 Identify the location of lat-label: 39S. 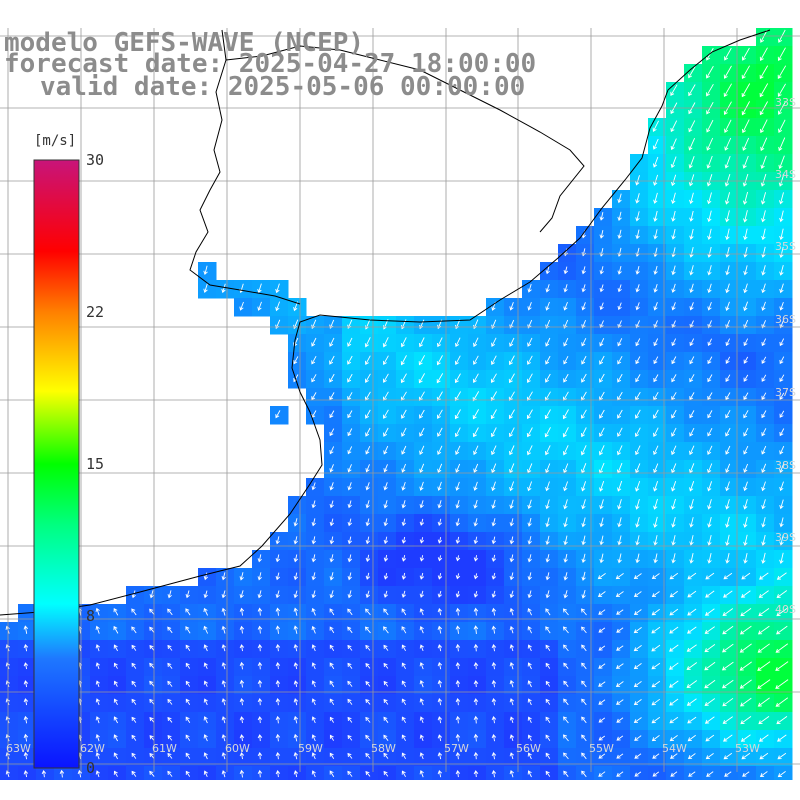
(785, 537).